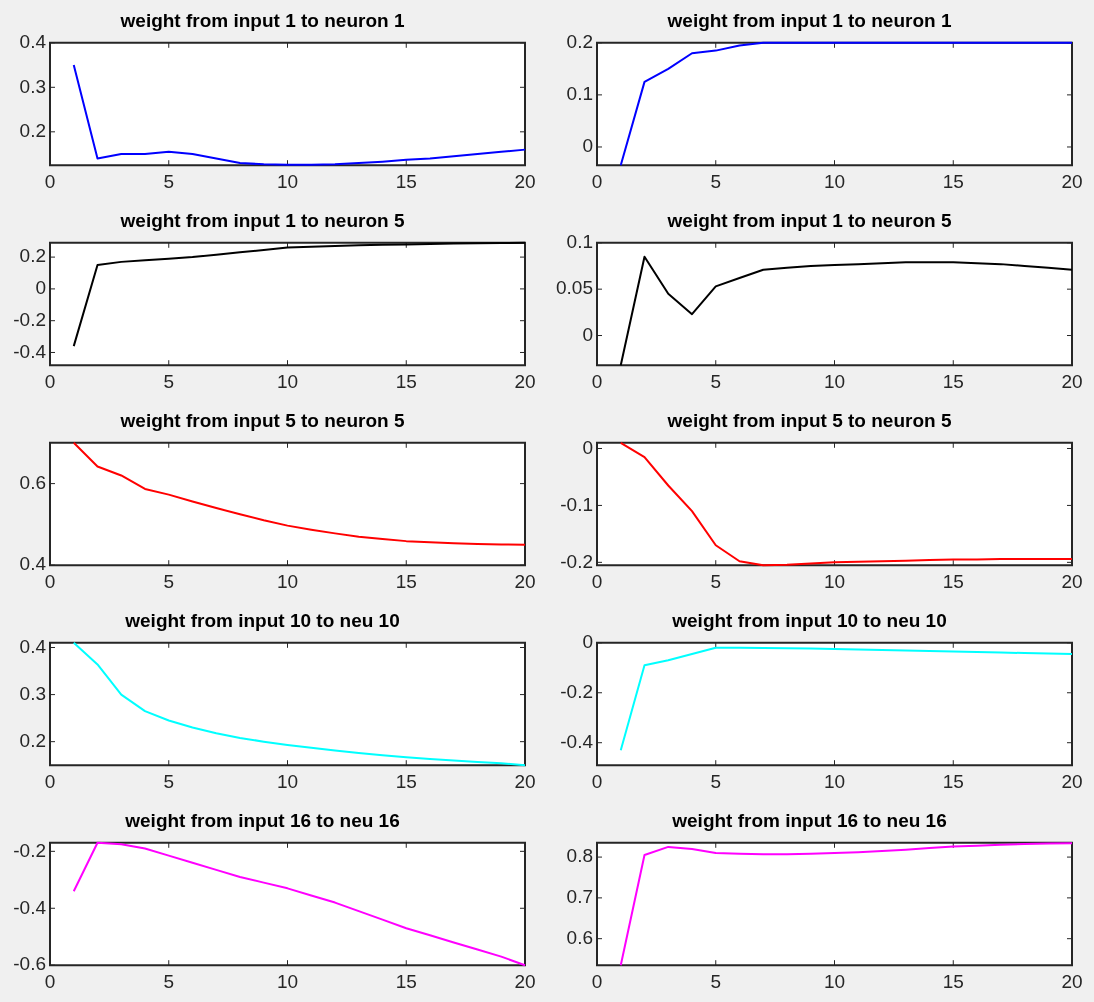  I want to click on y-tick-label: 0.7, so click(579, 897).